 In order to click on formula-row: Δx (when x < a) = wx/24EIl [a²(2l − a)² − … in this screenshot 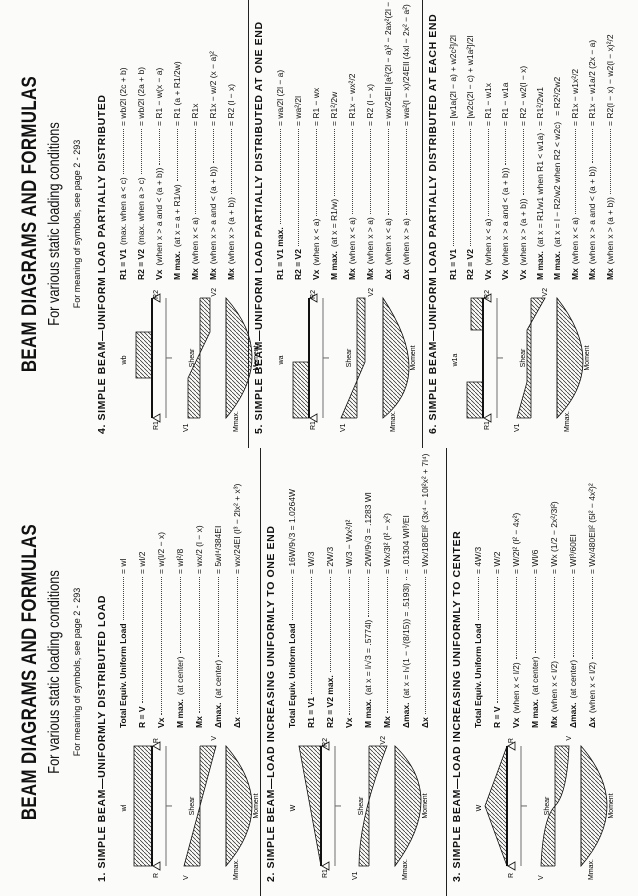, I will do `click(388, 140)`.